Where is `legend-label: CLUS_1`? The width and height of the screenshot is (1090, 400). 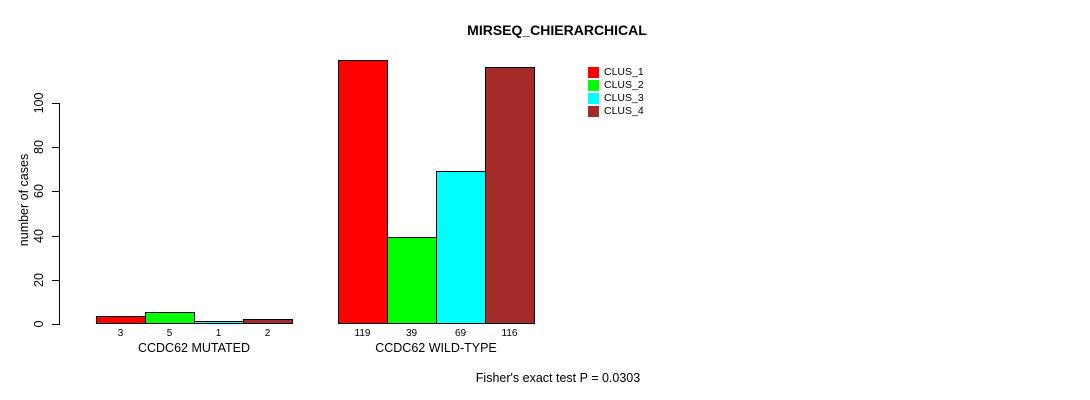 legend-label: CLUS_1 is located at coordinates (624, 72).